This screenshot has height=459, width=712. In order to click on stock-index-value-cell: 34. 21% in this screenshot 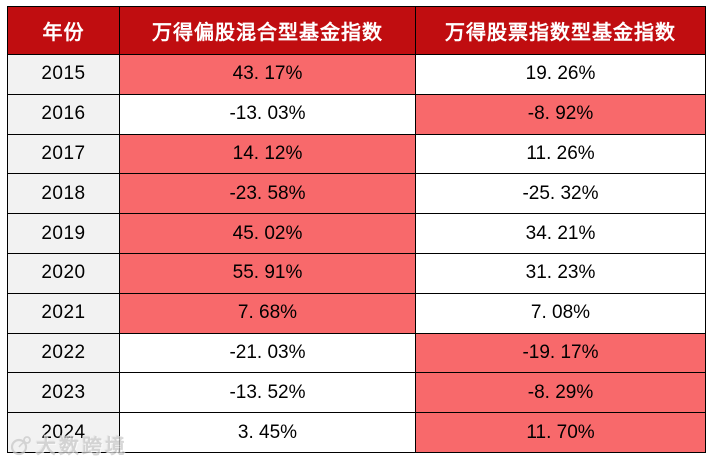, I will do `click(560, 233)`.